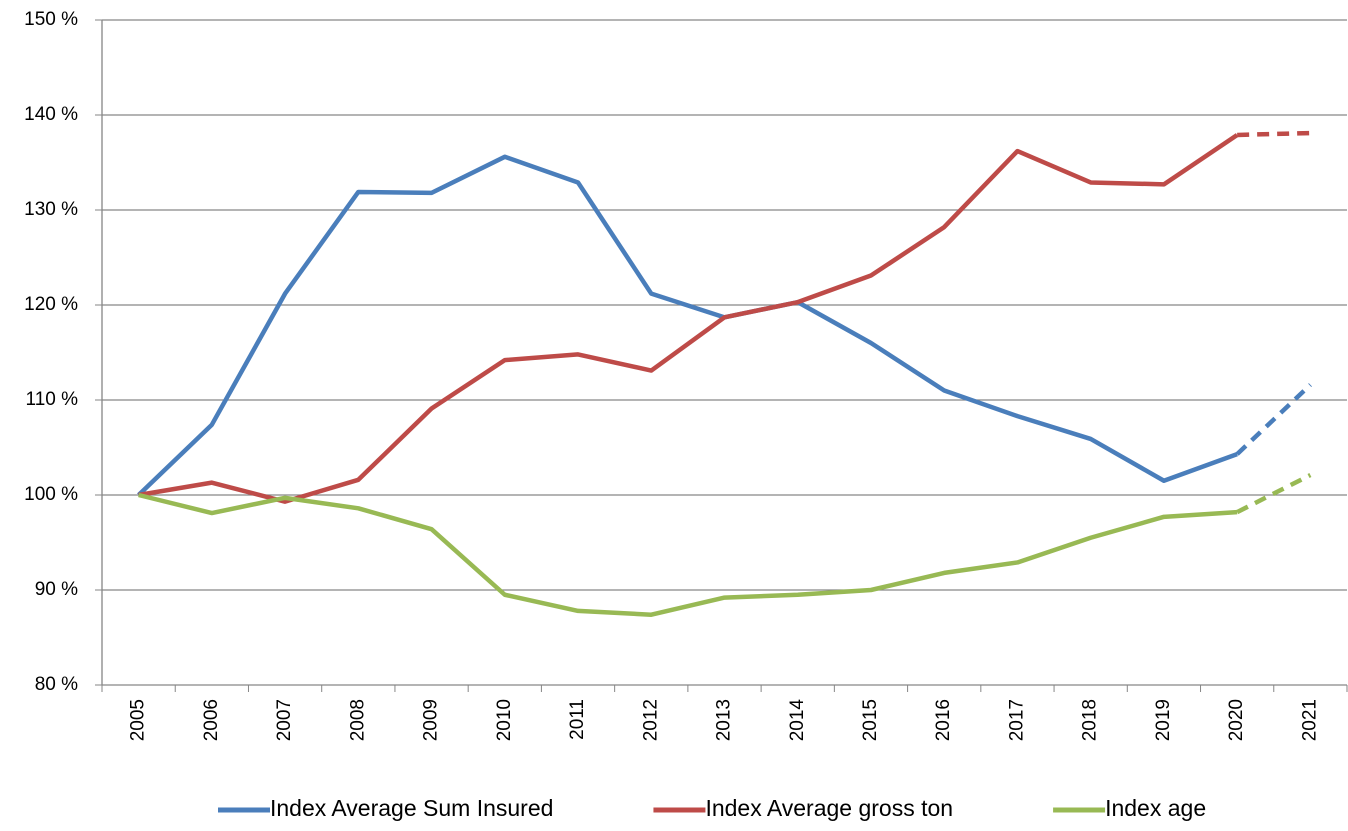  I want to click on legend-label: Index Average Sum Insured, so click(411, 808).